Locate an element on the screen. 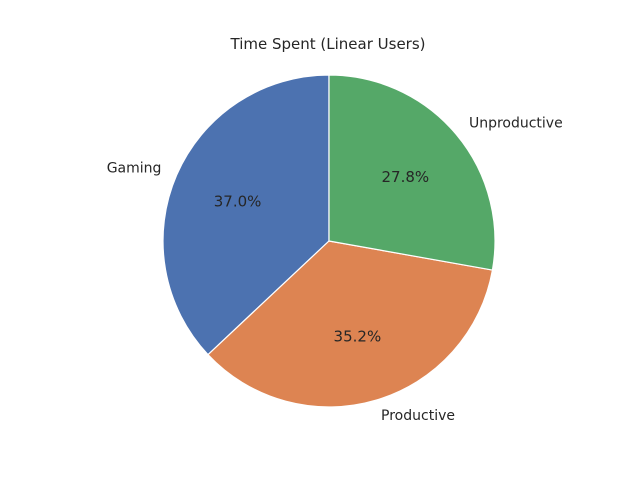 This screenshot has height=480, width=640. slice-label-unproductive: Unproductive is located at coordinates (516, 124).